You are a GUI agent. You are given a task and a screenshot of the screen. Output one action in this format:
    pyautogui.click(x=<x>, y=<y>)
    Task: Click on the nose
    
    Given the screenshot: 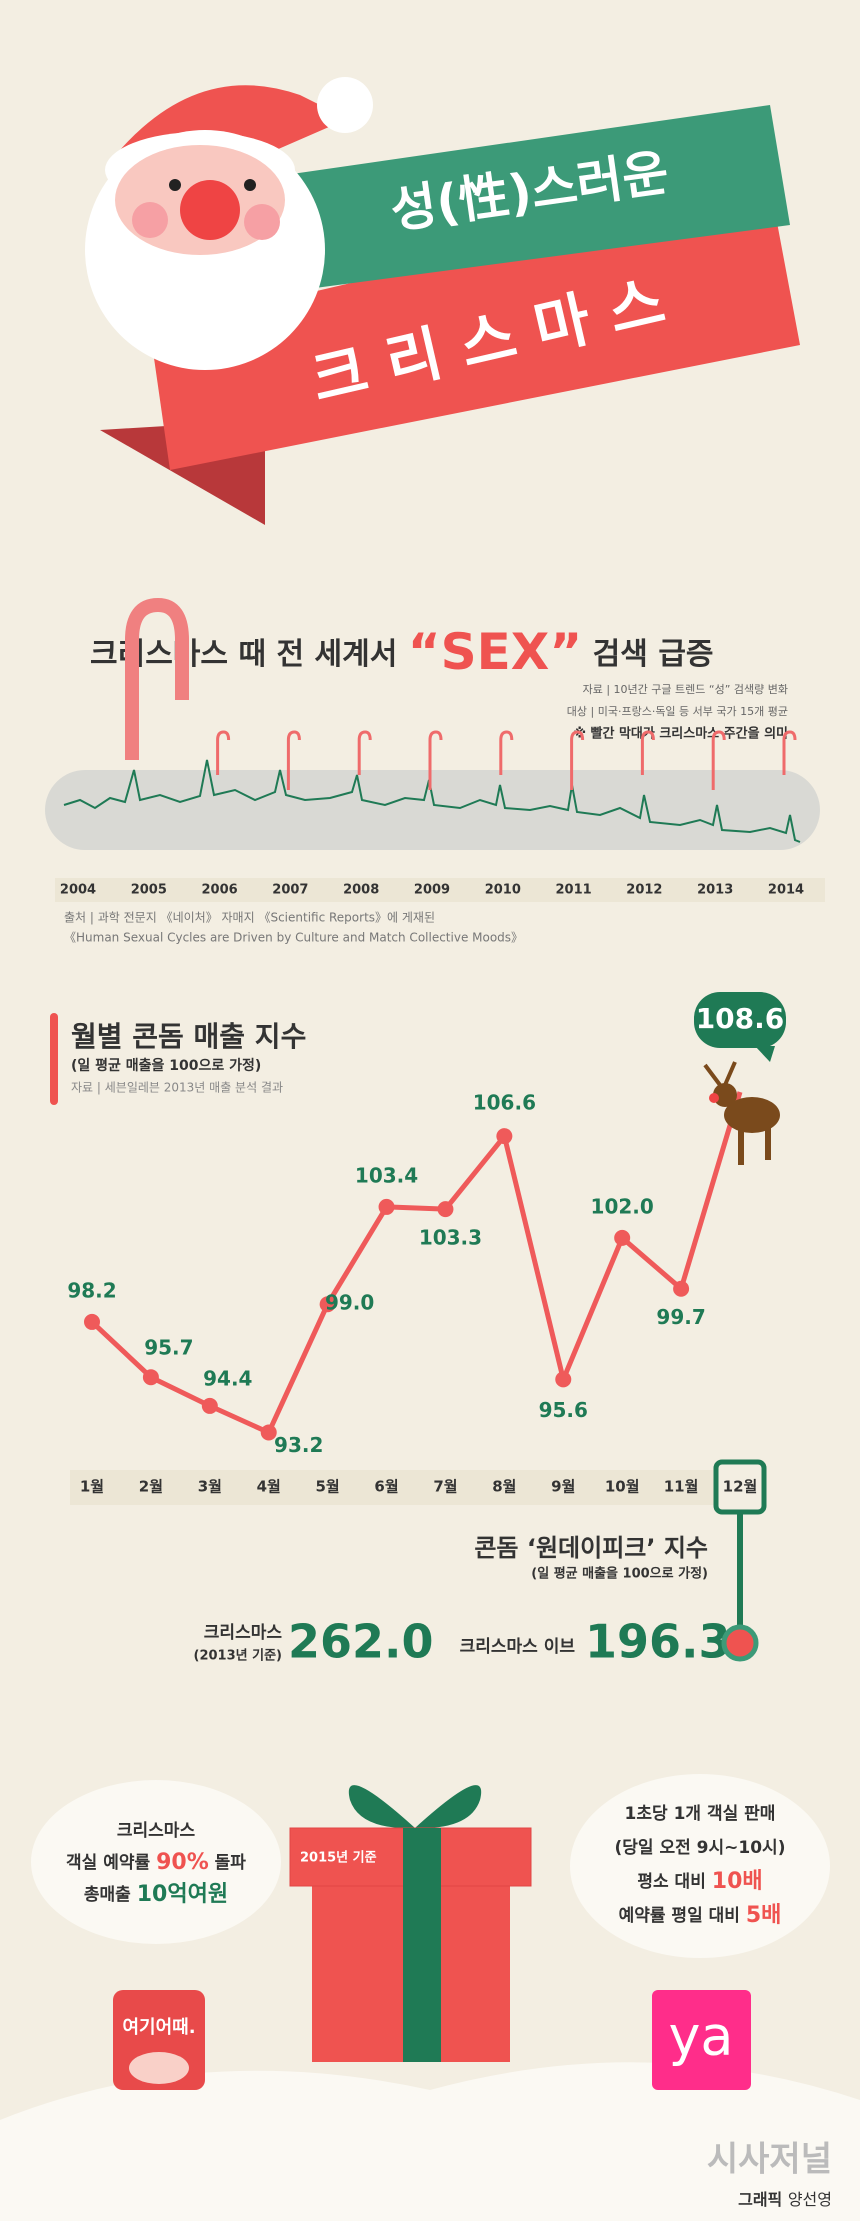 What is the action you would take?
    pyautogui.click(x=210, y=210)
    